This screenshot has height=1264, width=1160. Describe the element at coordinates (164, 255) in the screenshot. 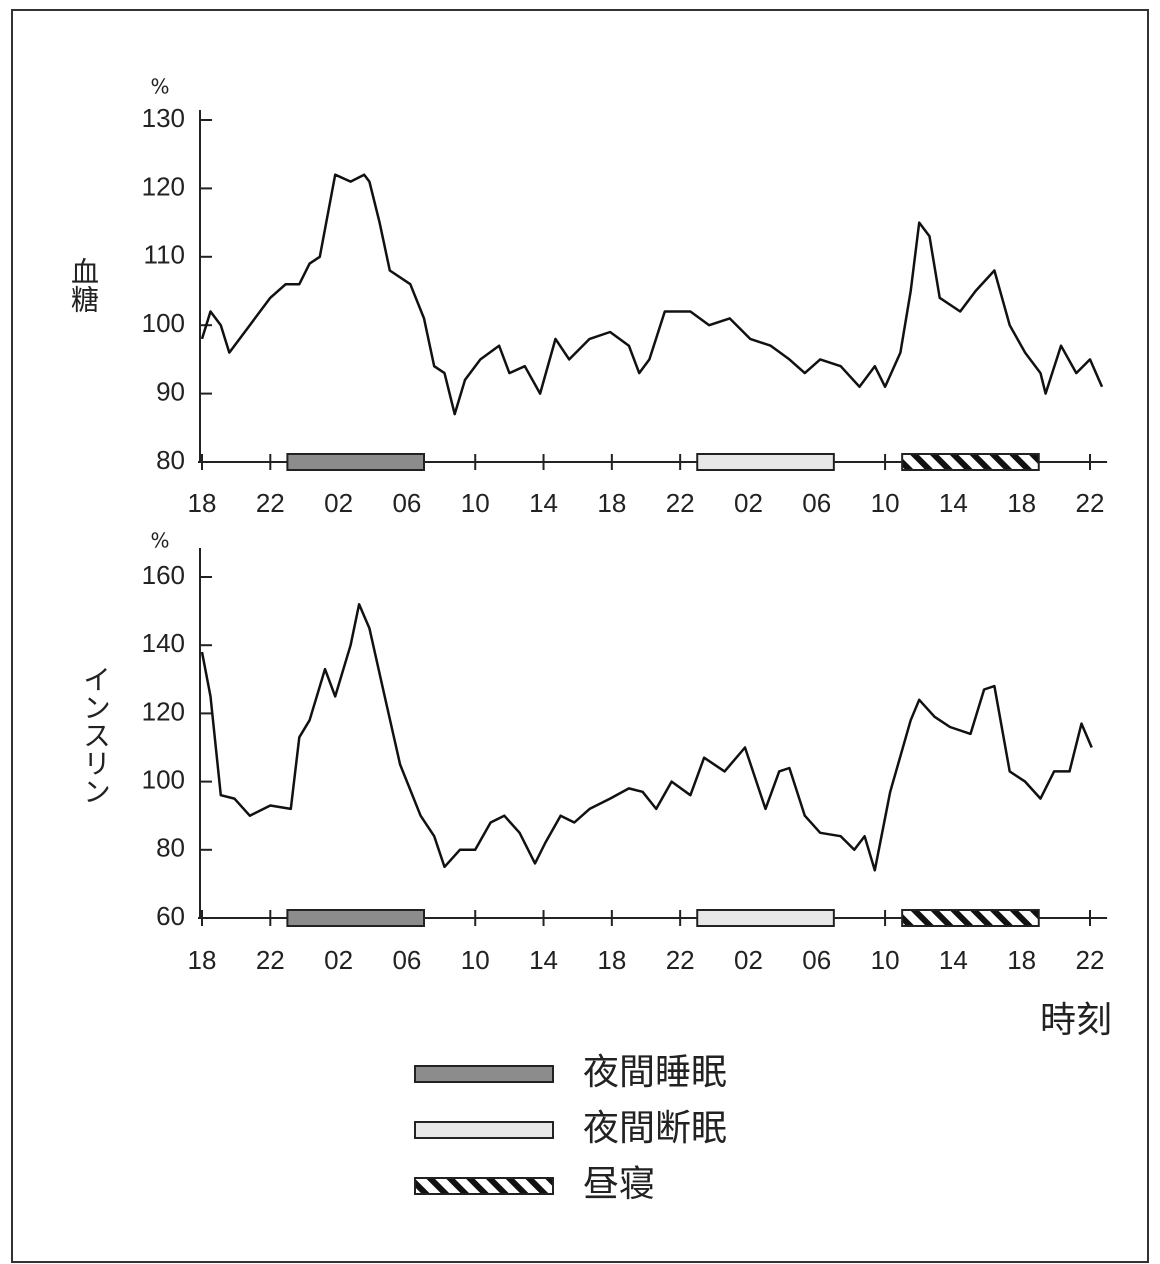

I see `y-tick-label: 110` at that location.